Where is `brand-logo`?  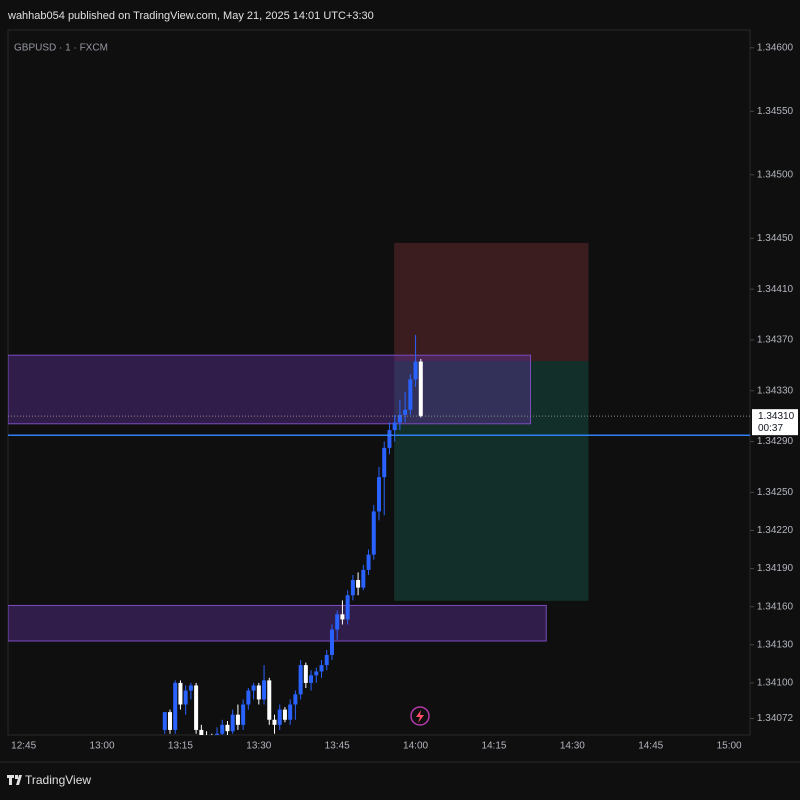
brand-logo is located at coordinates (14, 780).